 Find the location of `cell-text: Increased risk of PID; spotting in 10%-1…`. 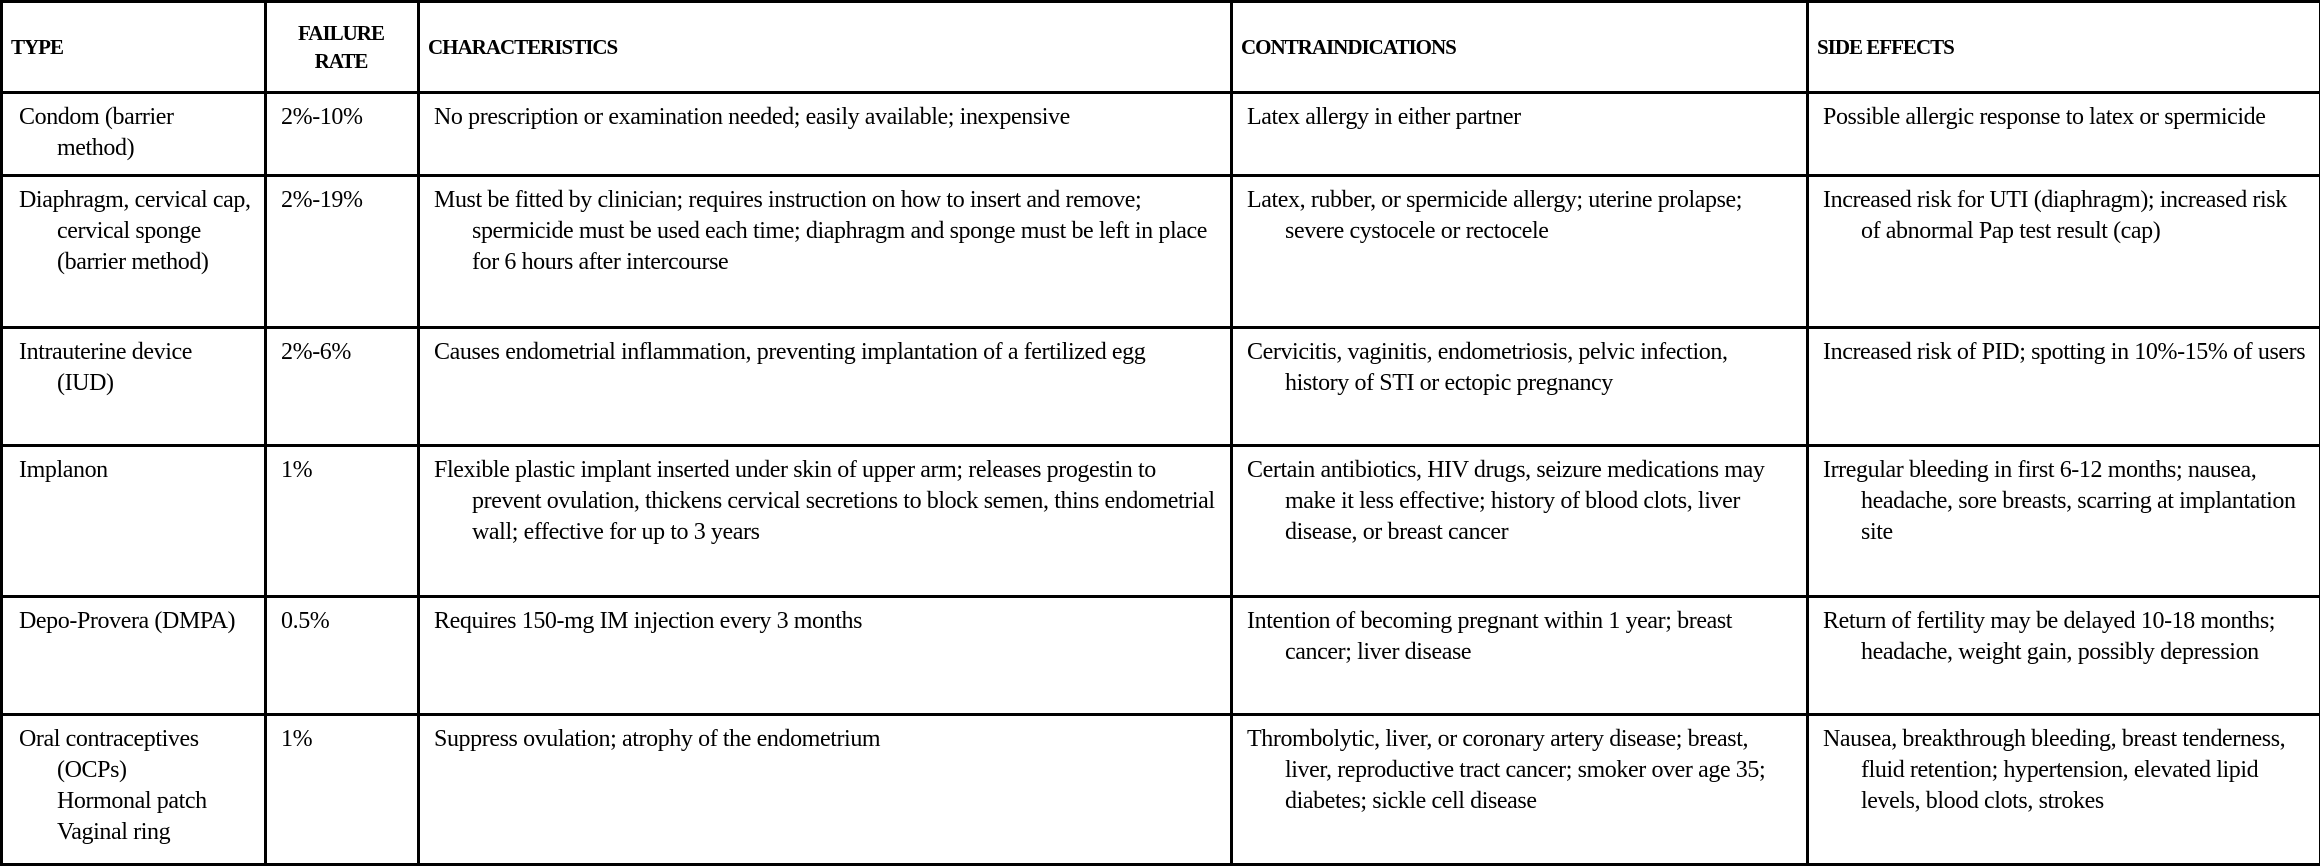

cell-text: Increased risk of PID; spotting in 10%-1… is located at coordinates (2064, 352).